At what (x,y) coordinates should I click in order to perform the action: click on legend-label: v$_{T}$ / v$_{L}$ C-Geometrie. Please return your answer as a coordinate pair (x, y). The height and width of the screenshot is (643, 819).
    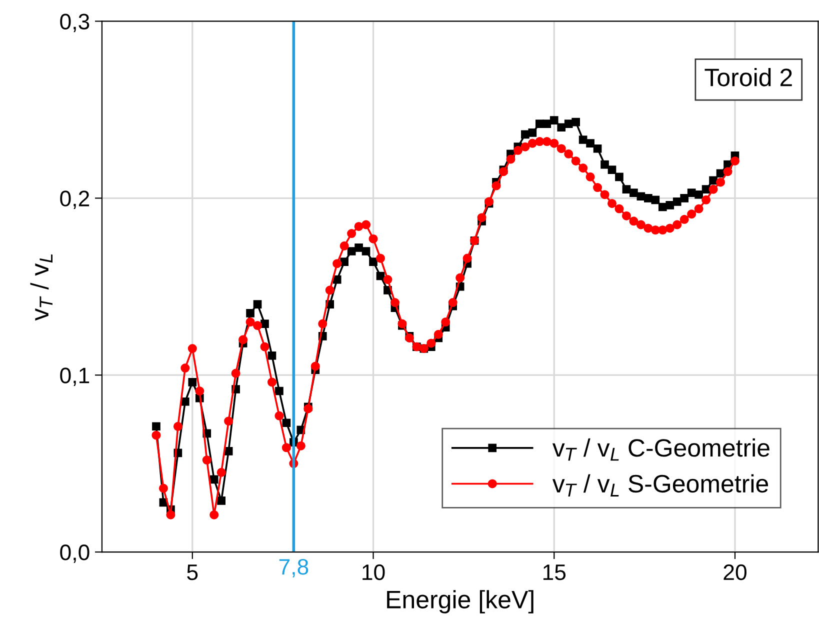
    Looking at the image, I should click on (661, 449).